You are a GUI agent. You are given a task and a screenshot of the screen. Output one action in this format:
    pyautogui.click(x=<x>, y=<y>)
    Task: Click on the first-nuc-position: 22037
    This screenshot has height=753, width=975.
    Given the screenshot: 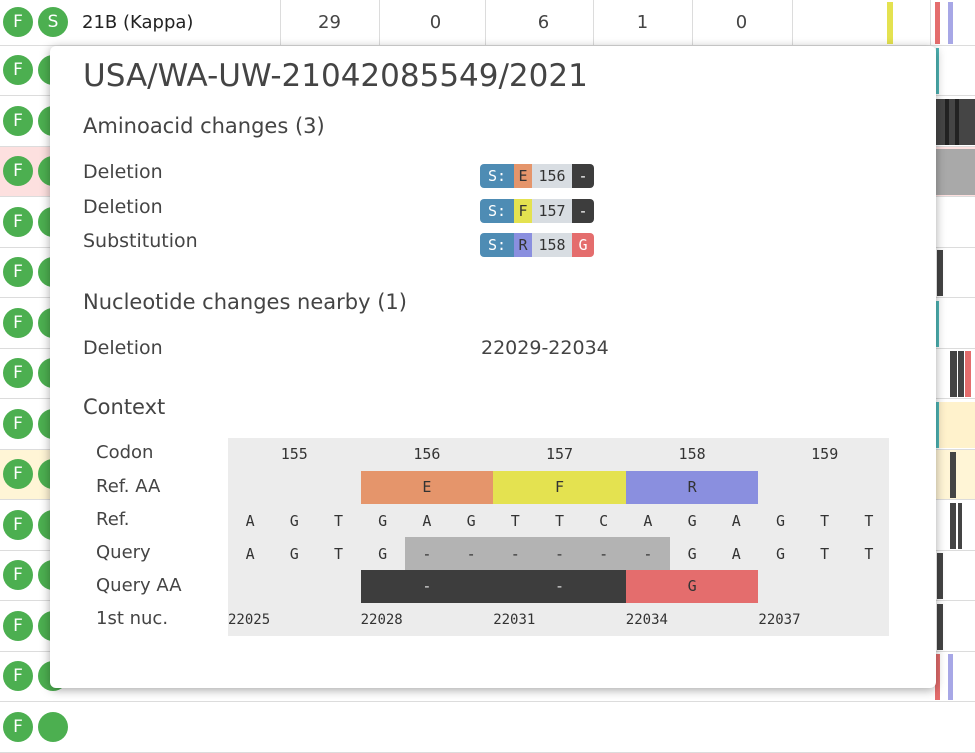 What is the action you would take?
    pyautogui.click(x=779, y=620)
    